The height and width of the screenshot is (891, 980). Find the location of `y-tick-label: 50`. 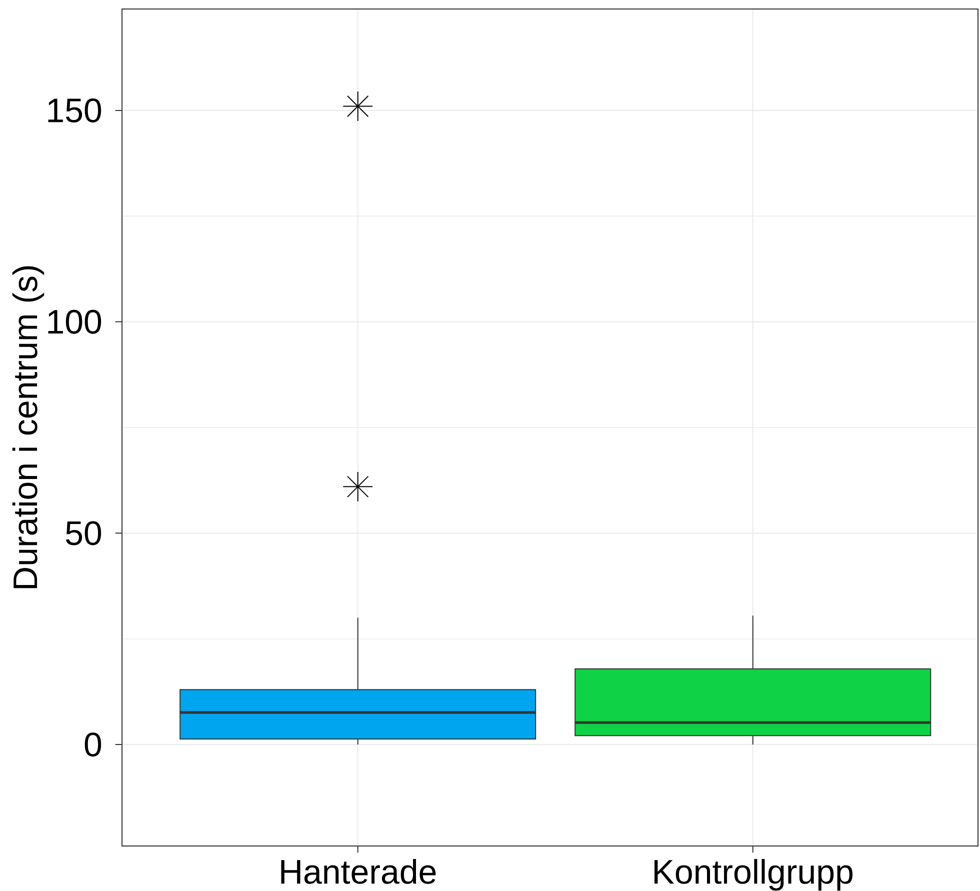

y-tick-label: 50 is located at coordinates (84, 533).